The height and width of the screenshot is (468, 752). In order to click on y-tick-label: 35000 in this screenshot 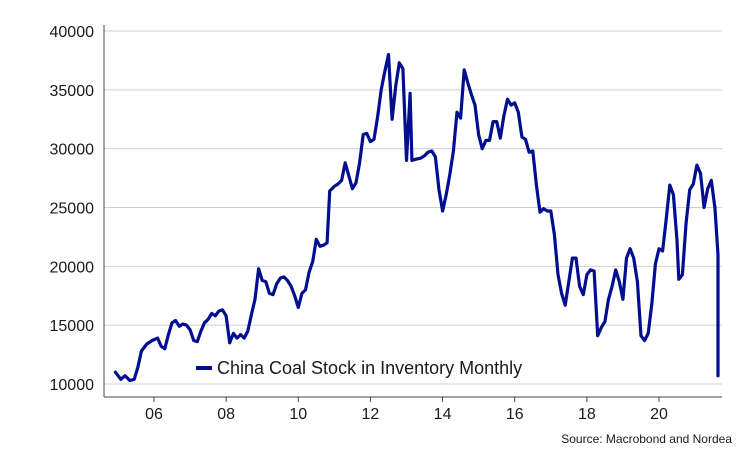, I will do `click(72, 91)`.